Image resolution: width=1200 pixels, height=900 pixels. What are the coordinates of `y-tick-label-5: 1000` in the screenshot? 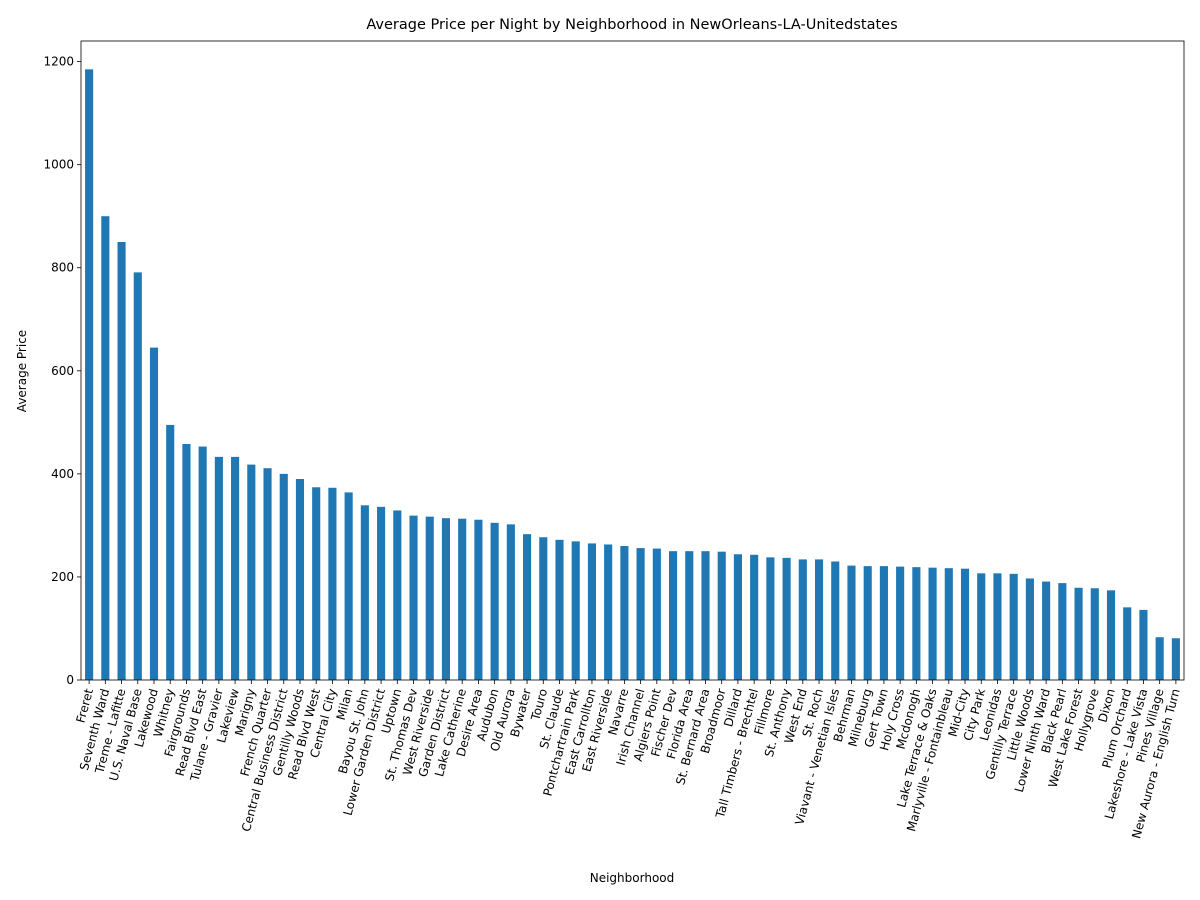 It's located at (58, 165).